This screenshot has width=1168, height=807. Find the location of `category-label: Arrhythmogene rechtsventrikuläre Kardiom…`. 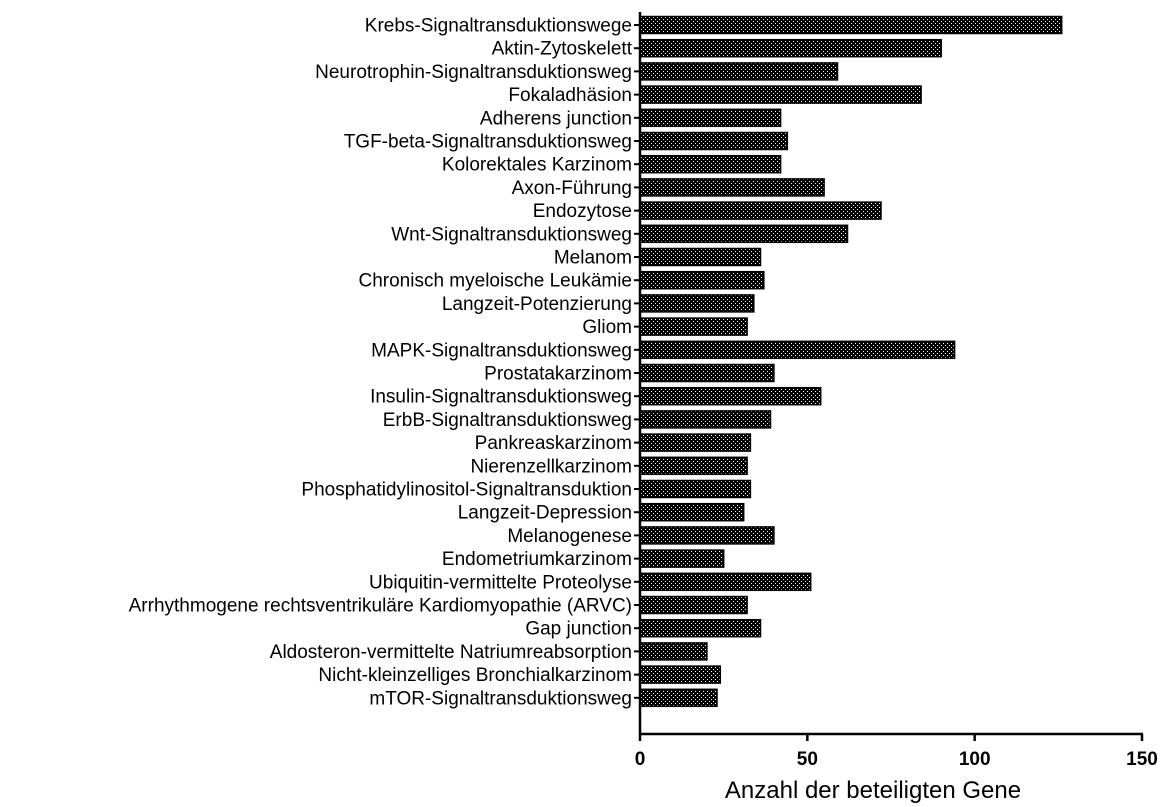

category-label: Arrhythmogene rechtsventrikuläre Kardiom… is located at coordinates (380, 606).